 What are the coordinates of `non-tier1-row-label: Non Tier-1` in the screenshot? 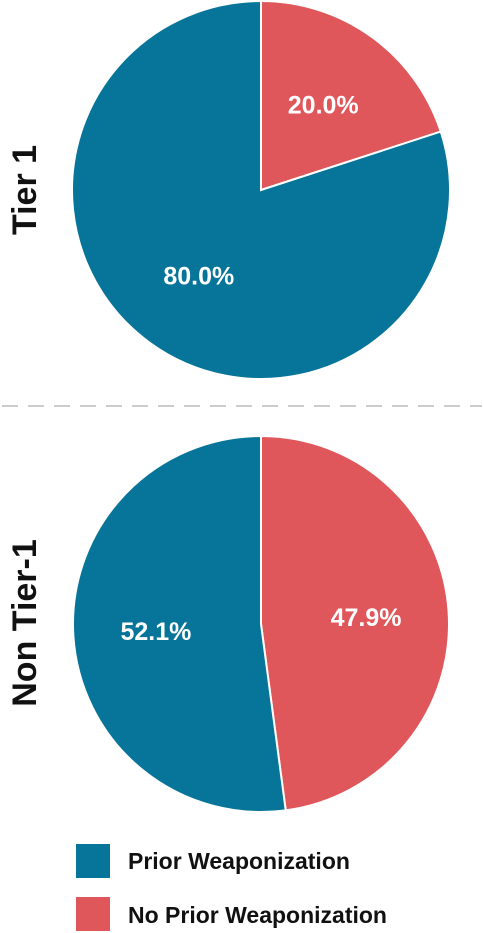 It's located at (25, 623).